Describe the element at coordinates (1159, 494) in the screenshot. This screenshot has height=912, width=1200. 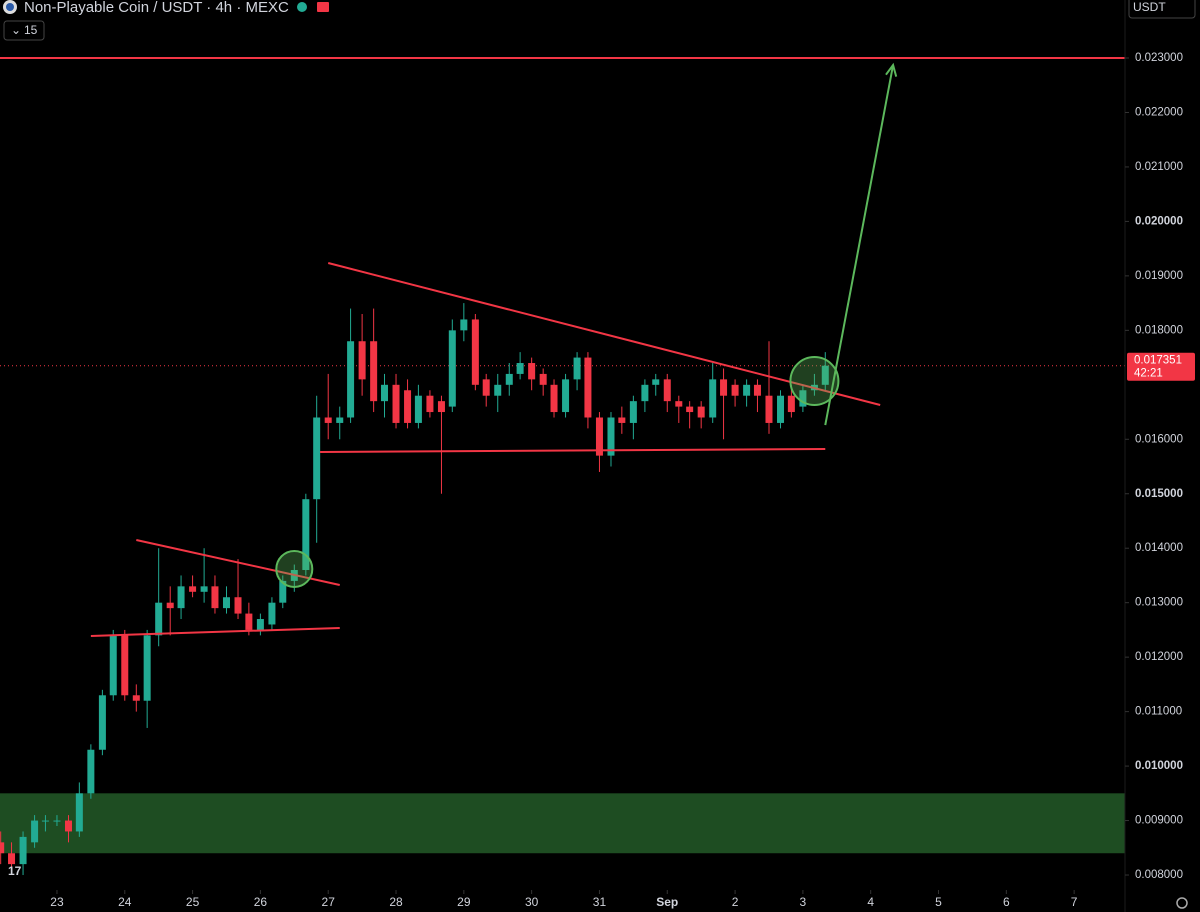
I see `y-tick-label: 0.015000` at that location.